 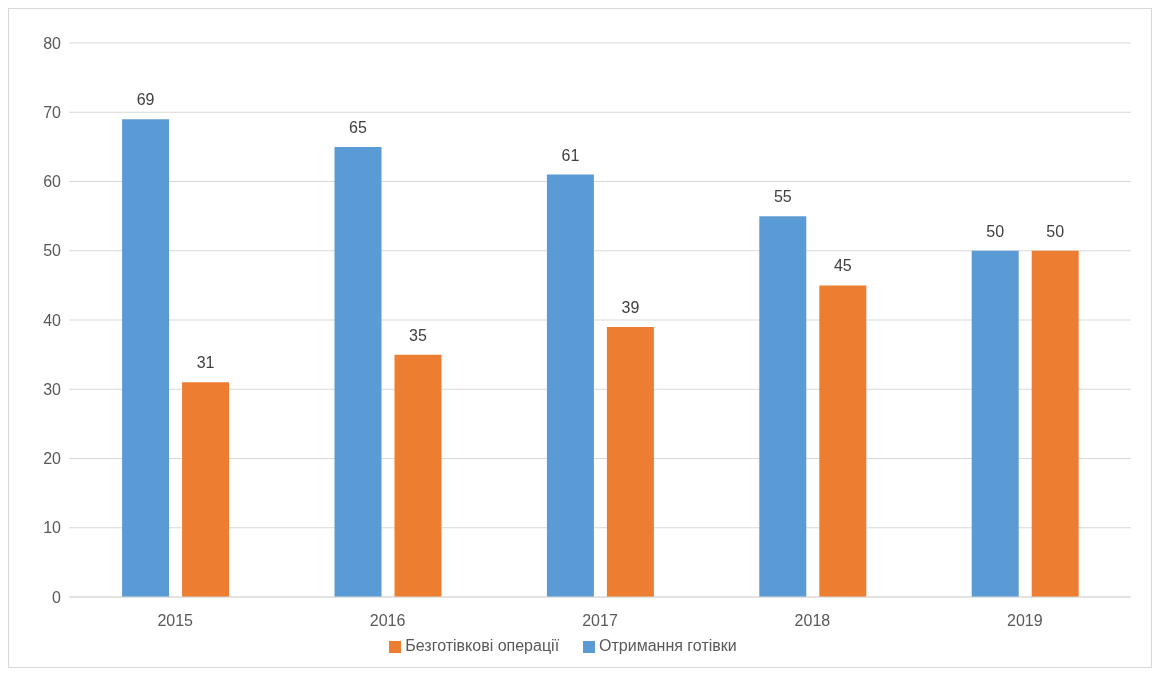 I want to click on x-tick-label: 2017, so click(x=600, y=621).